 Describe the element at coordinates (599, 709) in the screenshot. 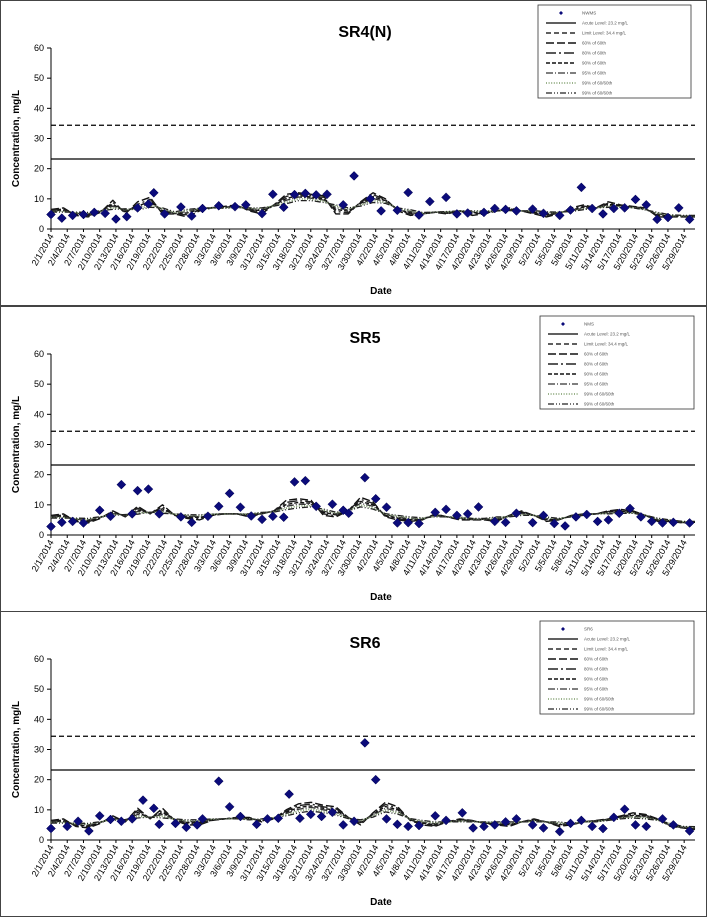

I see `legend-label: 99% of 60/60th` at that location.